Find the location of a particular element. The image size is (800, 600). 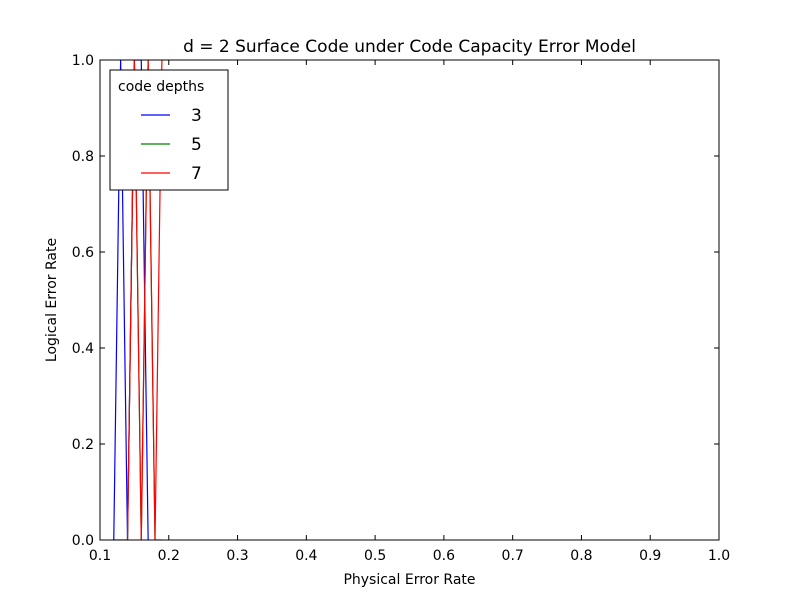

x-axis-label: Physical Error Rate is located at coordinates (409, 580).